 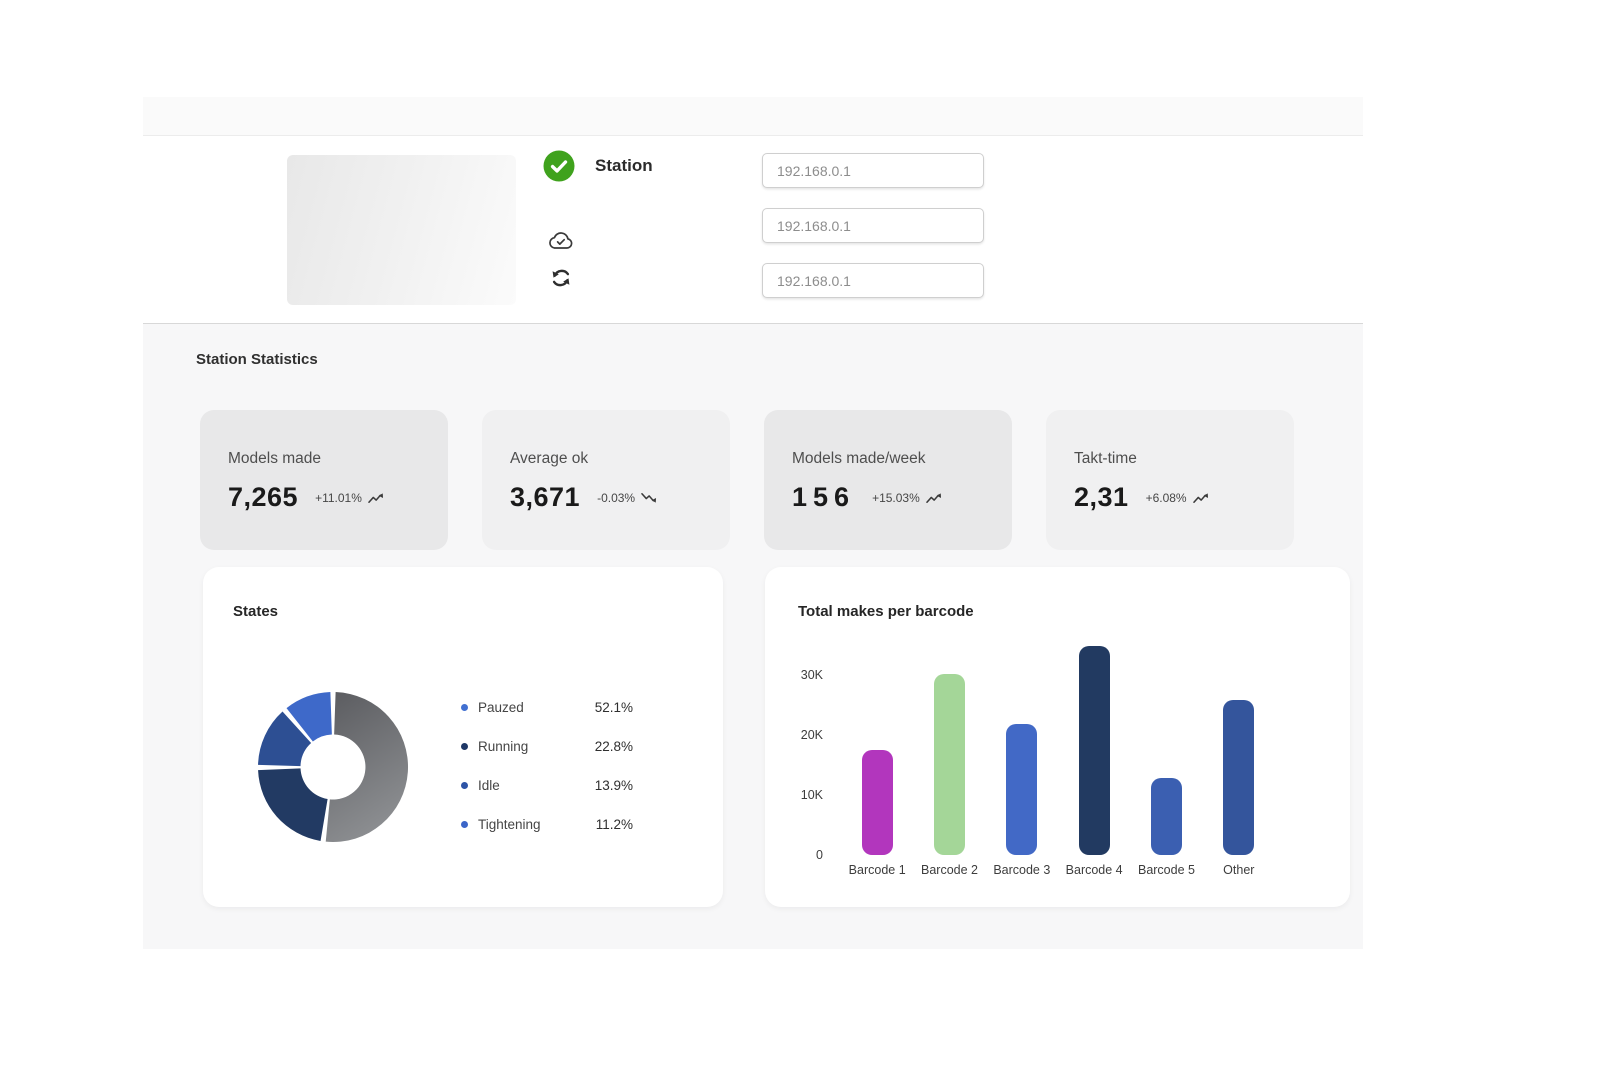 What do you see at coordinates (547, 707) in the screenshot?
I see `legend-item: Pauzed 52.1%` at bounding box center [547, 707].